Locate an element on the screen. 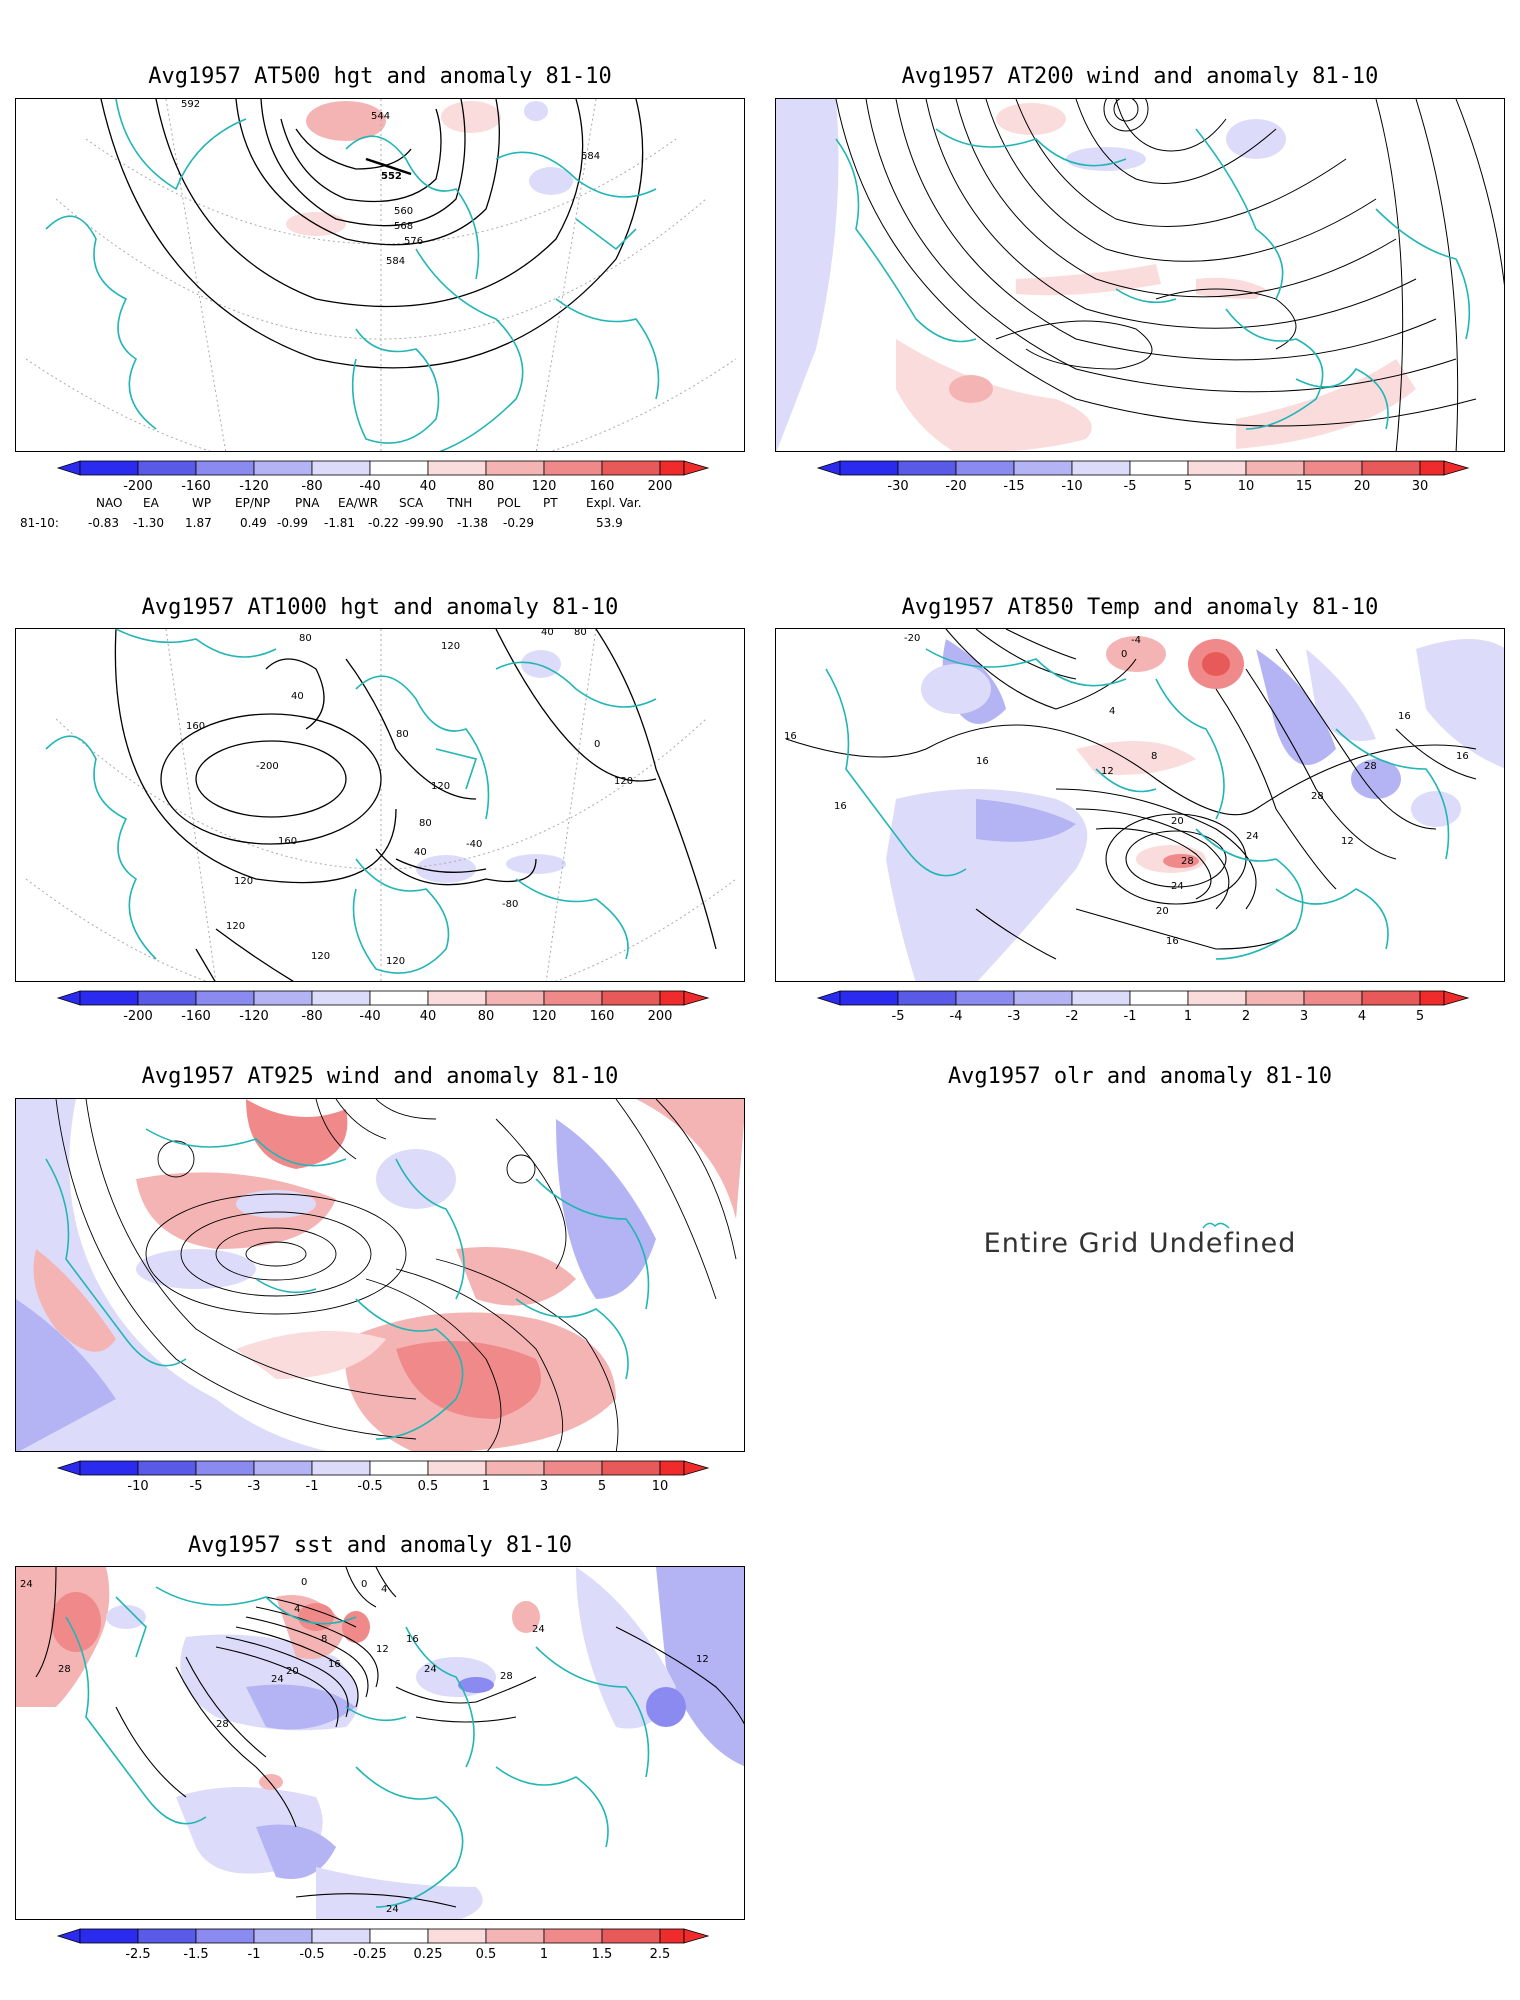  panel-title-sst: Avg1957 sst and anomaly 81-10 is located at coordinates (380, 1545).